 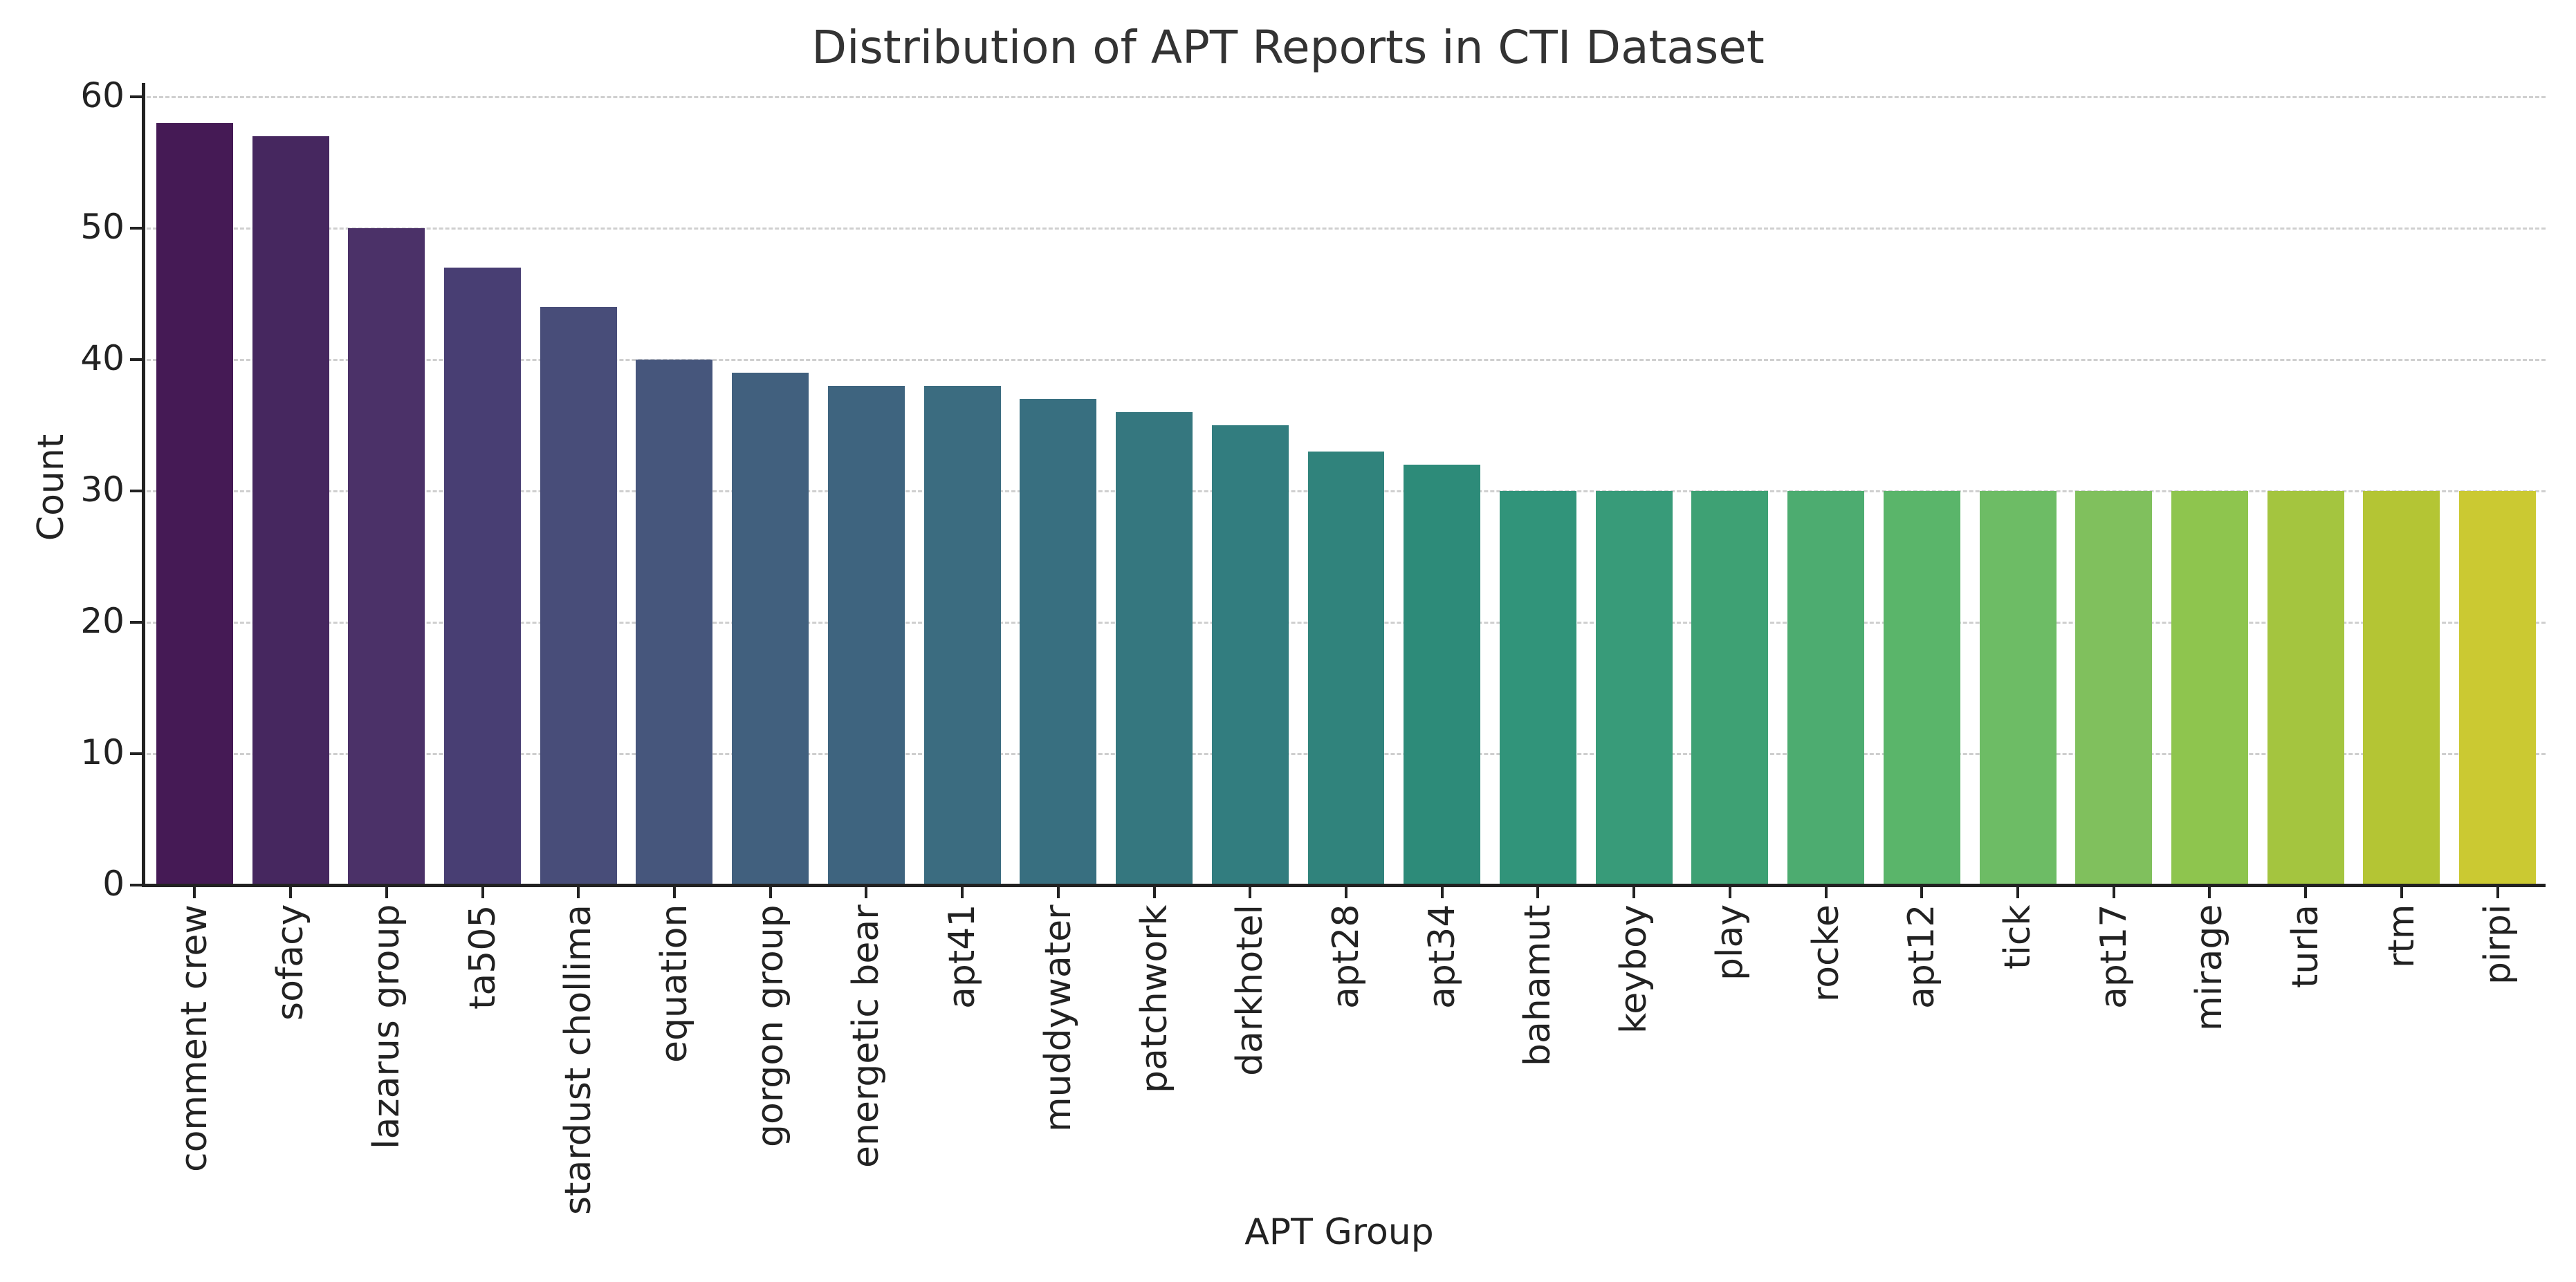 What do you see at coordinates (1154, 999) in the screenshot?
I see `x-tick-label: patchwork` at bounding box center [1154, 999].